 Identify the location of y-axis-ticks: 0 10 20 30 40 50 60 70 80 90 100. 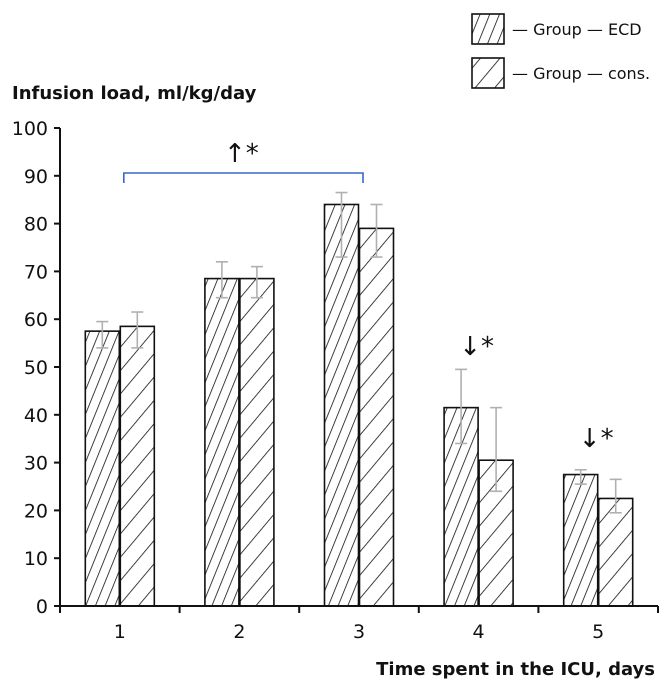
(36, 368).